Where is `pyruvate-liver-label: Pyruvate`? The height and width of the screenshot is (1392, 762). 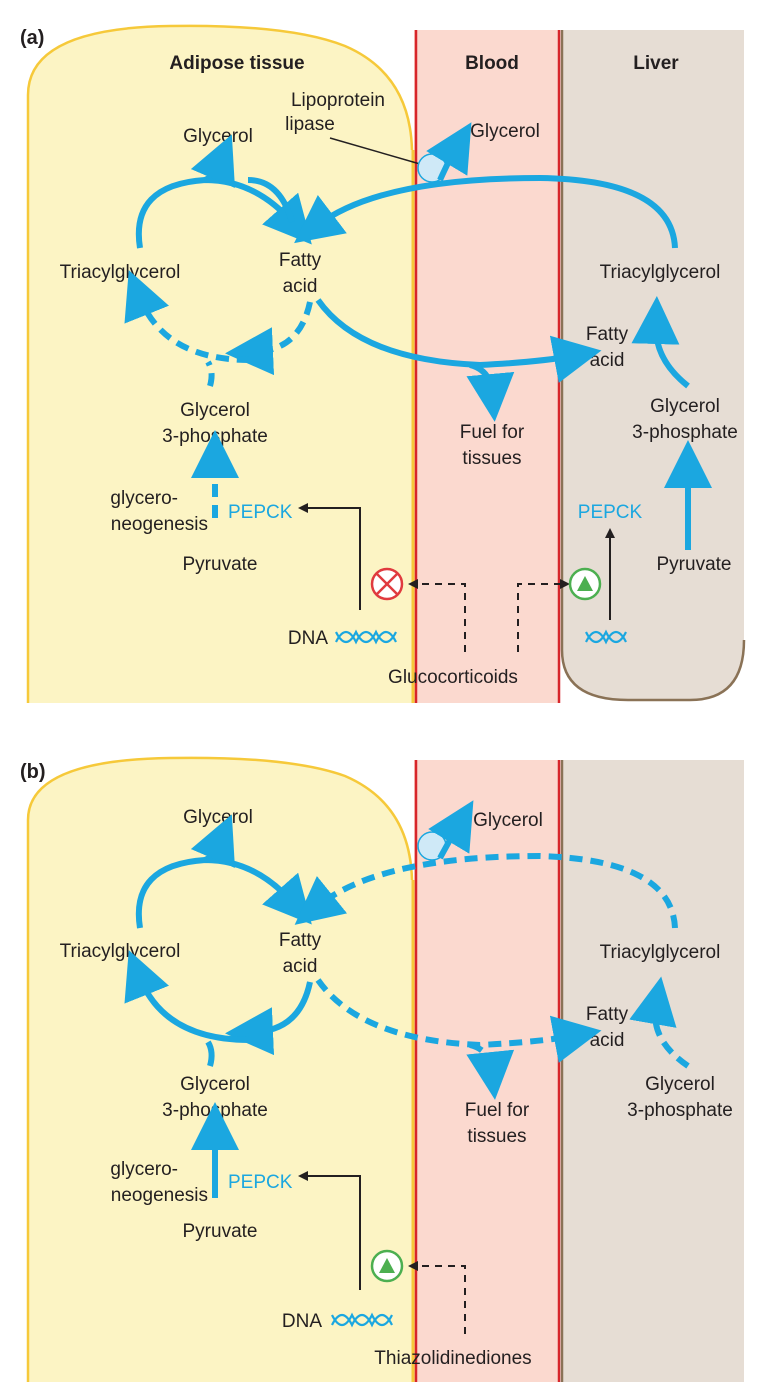 pyruvate-liver-label: Pyruvate is located at coordinates (694, 564).